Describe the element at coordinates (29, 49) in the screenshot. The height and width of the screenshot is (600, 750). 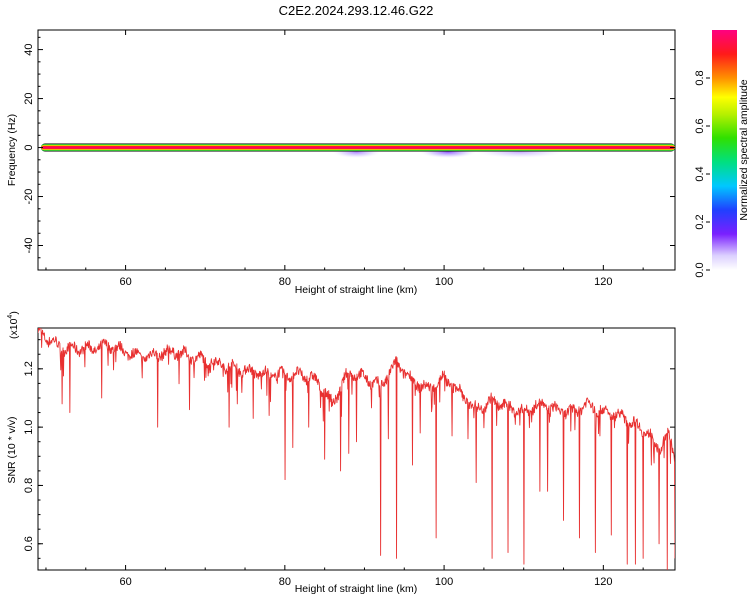
I see `heatmap-y-tick-label-0: 40` at that location.